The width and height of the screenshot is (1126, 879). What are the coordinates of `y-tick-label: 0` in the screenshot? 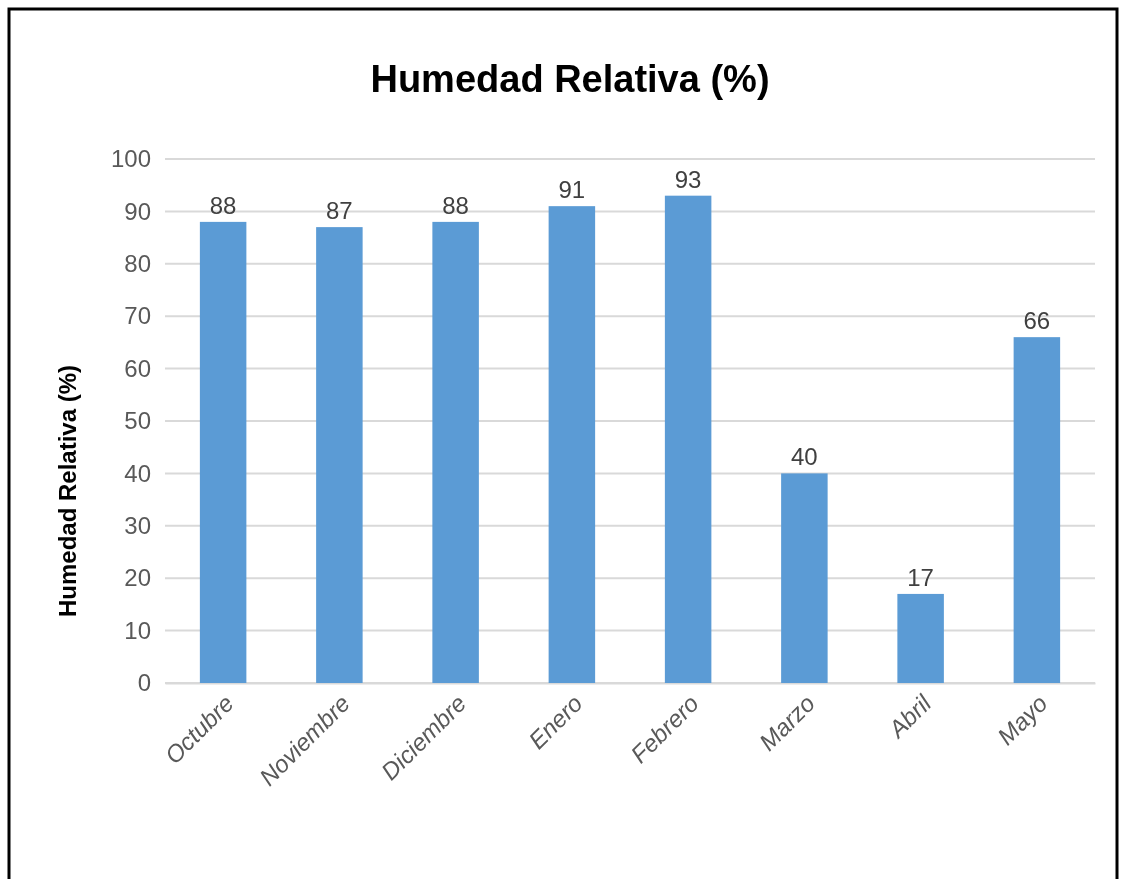 It's located at (144, 683).